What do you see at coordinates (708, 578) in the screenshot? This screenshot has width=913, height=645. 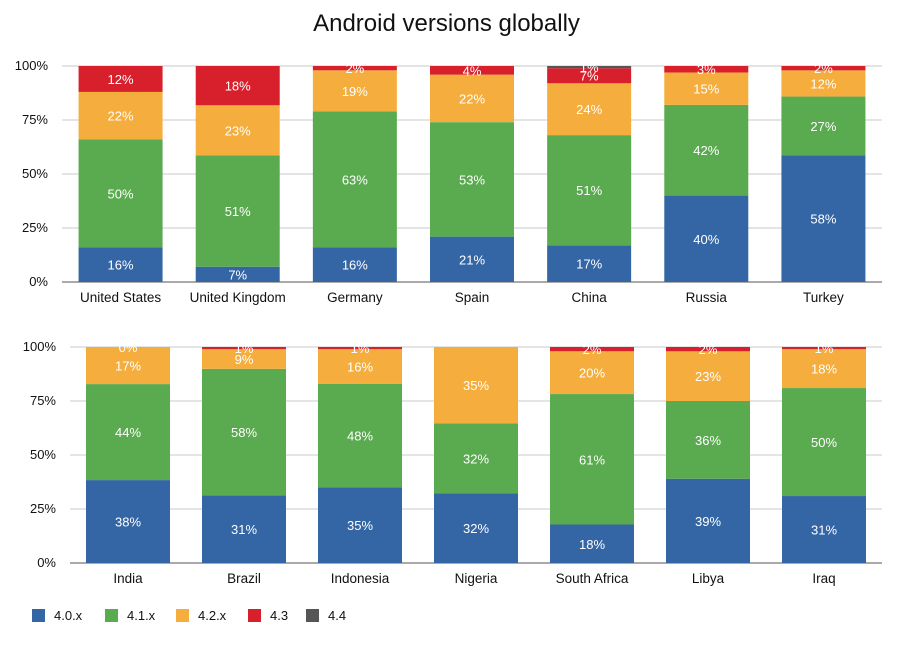 I see `category-label: Libya` at bounding box center [708, 578].